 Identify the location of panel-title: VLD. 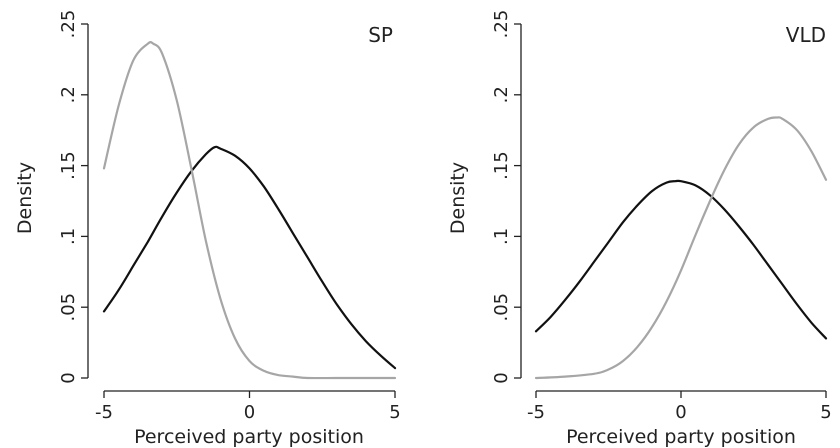
(806, 35).